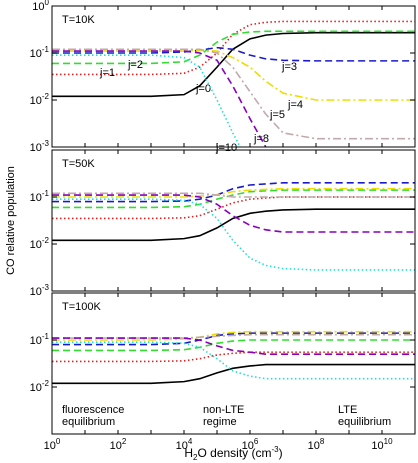  Describe the element at coordinates (295, 105) in the screenshot. I see `series-label: j=4` at that location.